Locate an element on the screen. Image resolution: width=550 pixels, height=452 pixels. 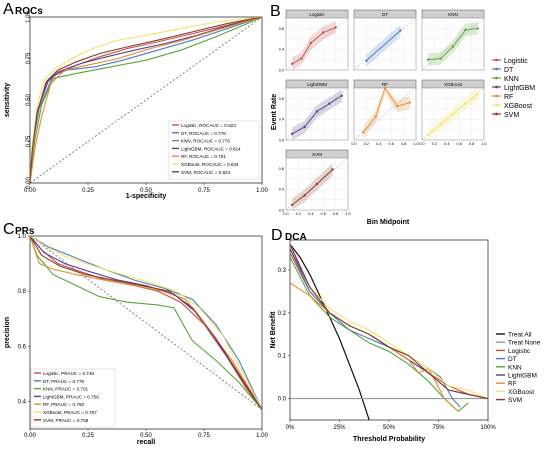
legend-label: SVM, PRAUC = 0.758 is located at coordinates (66, 420).